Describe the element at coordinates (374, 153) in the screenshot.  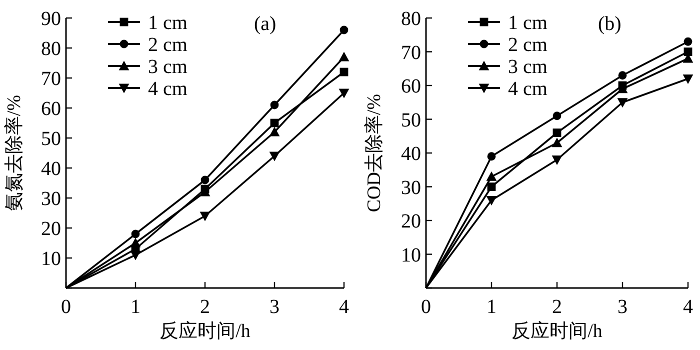
I see `y-axis-title: COD去除率/%` at that location.